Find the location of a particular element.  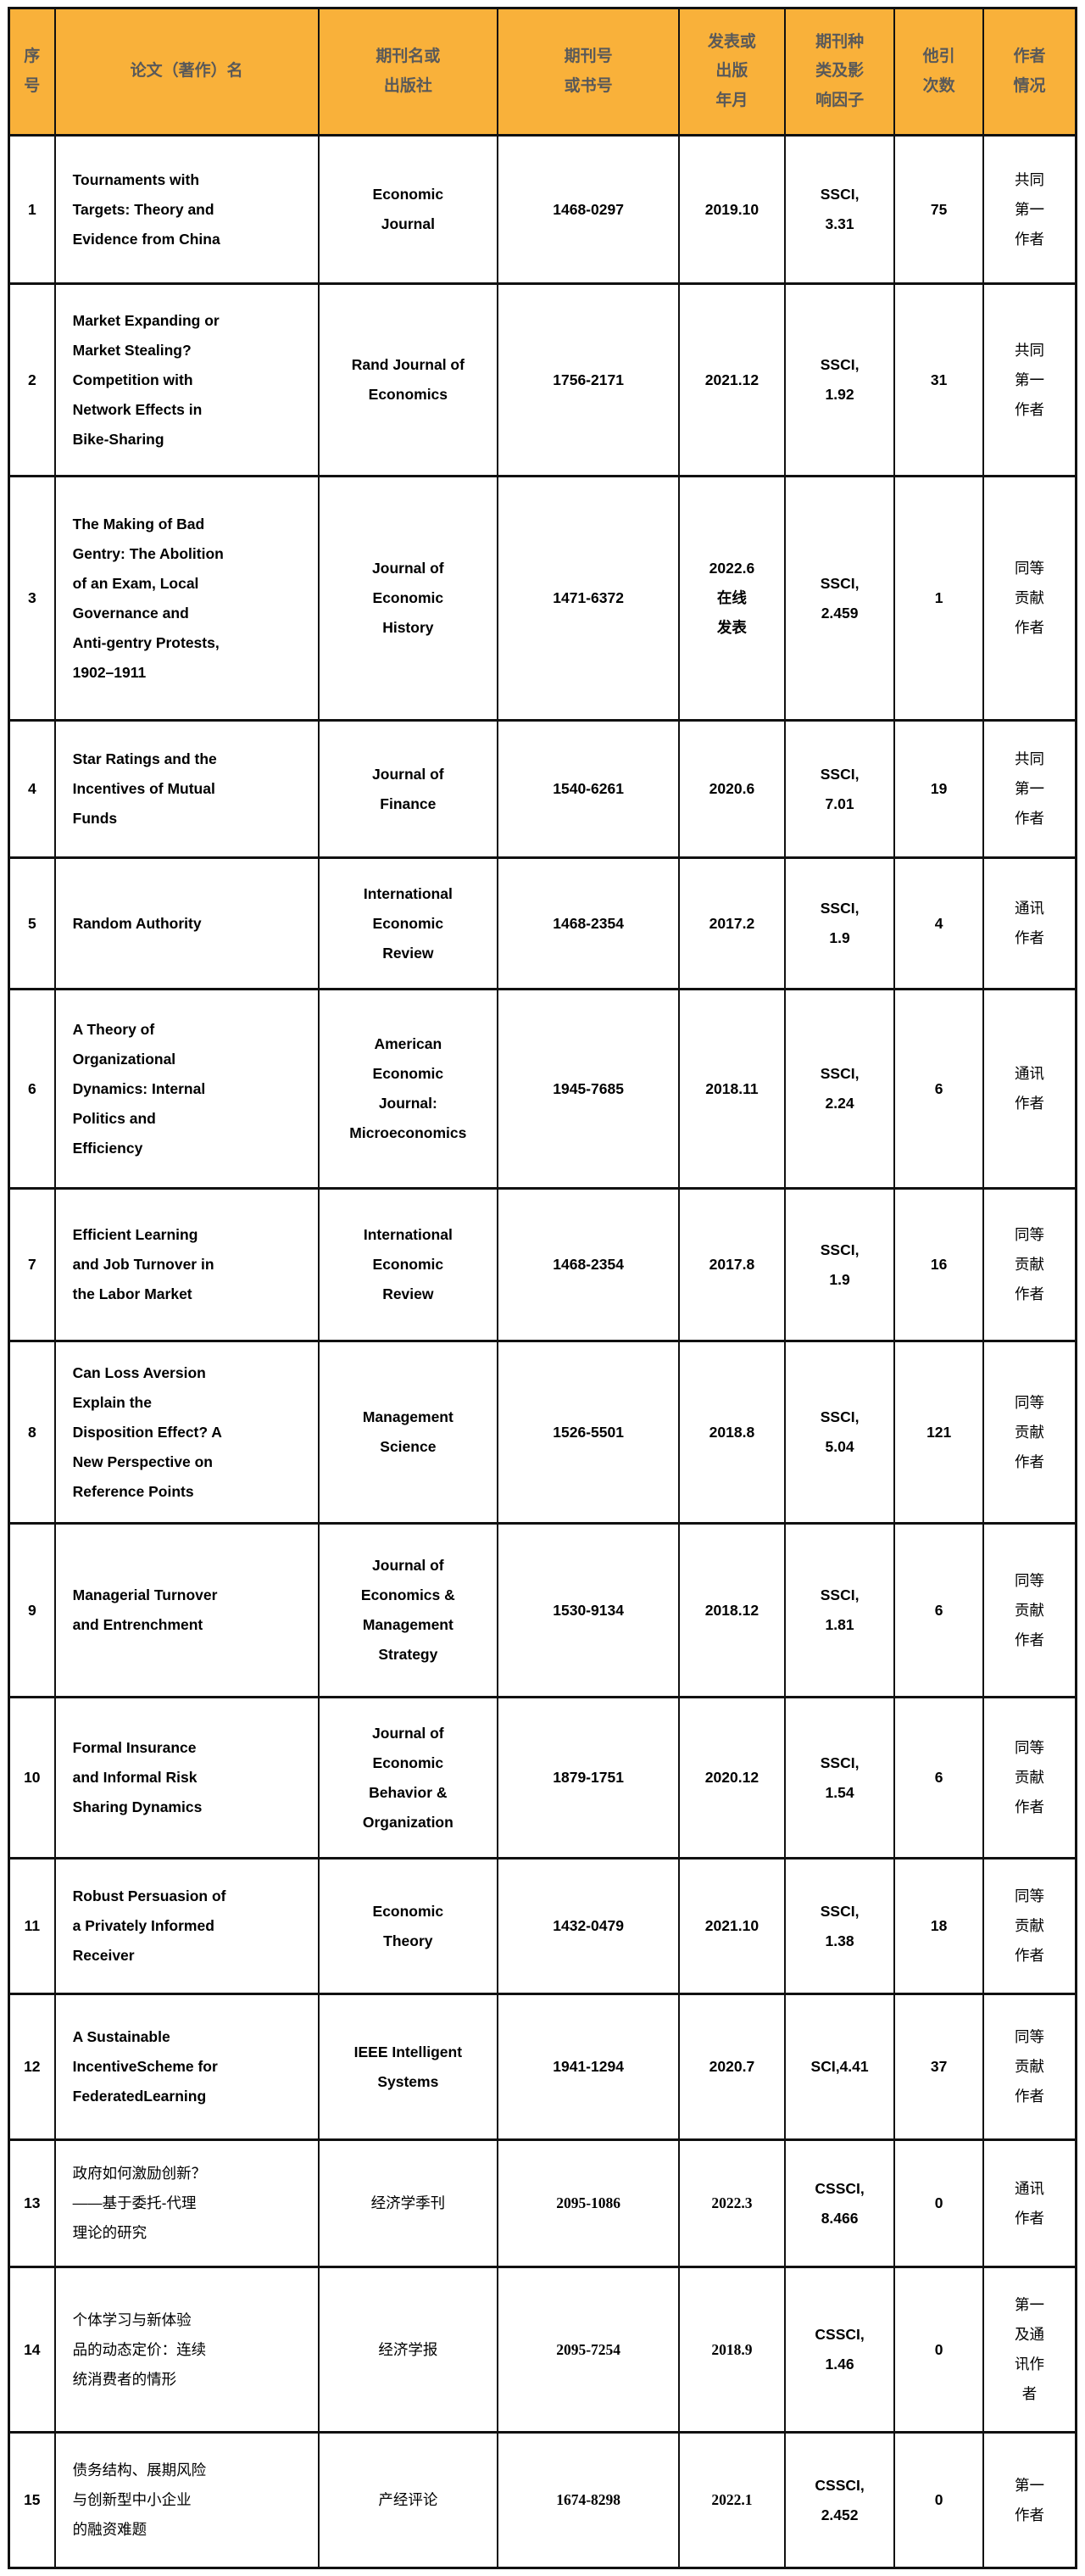

cell-index: SSCI, 1.38 is located at coordinates (839, 1926).